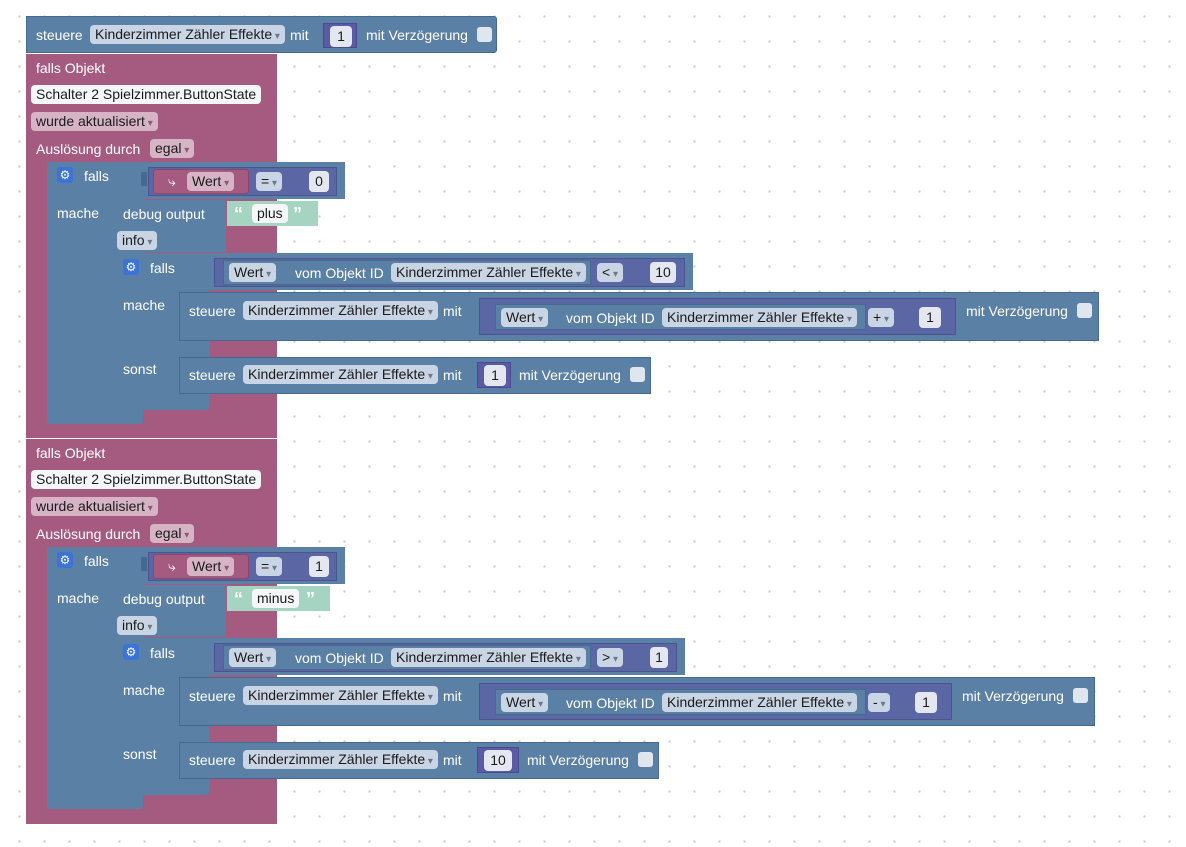 Image resolution: width=1186 pixels, height=847 pixels. I want to click on debug-text-field: minus, so click(276, 598).